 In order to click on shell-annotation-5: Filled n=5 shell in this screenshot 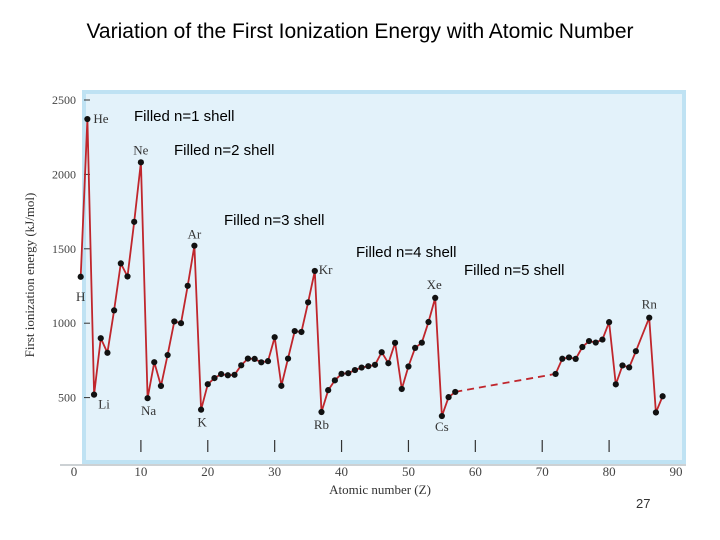, I will do `click(514, 270)`.